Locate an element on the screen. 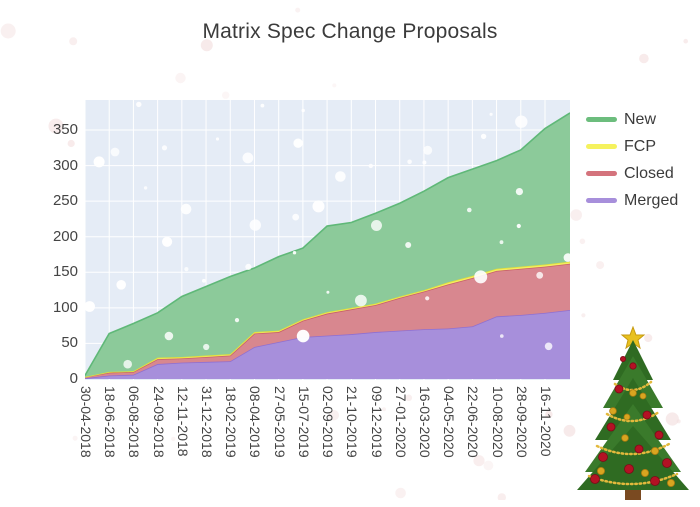  legend-label: New is located at coordinates (640, 119).